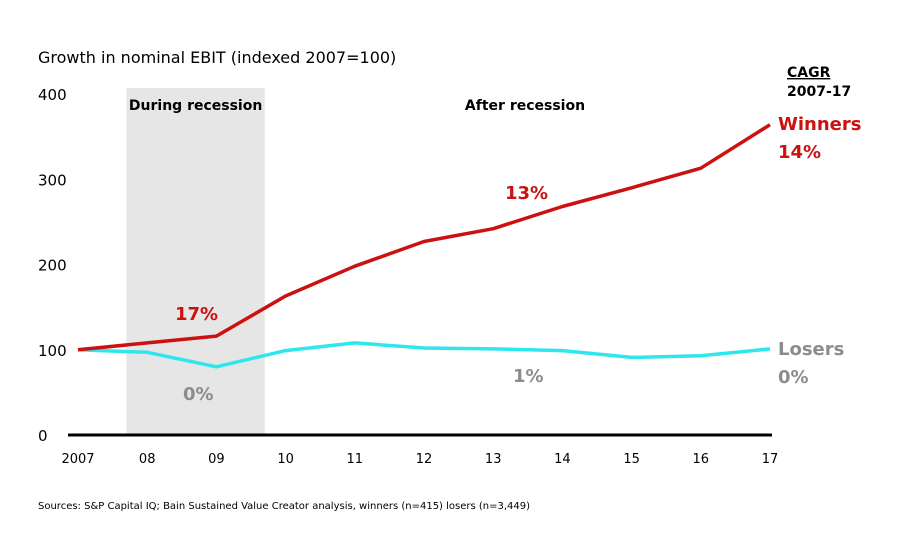  What do you see at coordinates (525, 106) in the screenshot?
I see `after-recession-label: After recession` at bounding box center [525, 106].